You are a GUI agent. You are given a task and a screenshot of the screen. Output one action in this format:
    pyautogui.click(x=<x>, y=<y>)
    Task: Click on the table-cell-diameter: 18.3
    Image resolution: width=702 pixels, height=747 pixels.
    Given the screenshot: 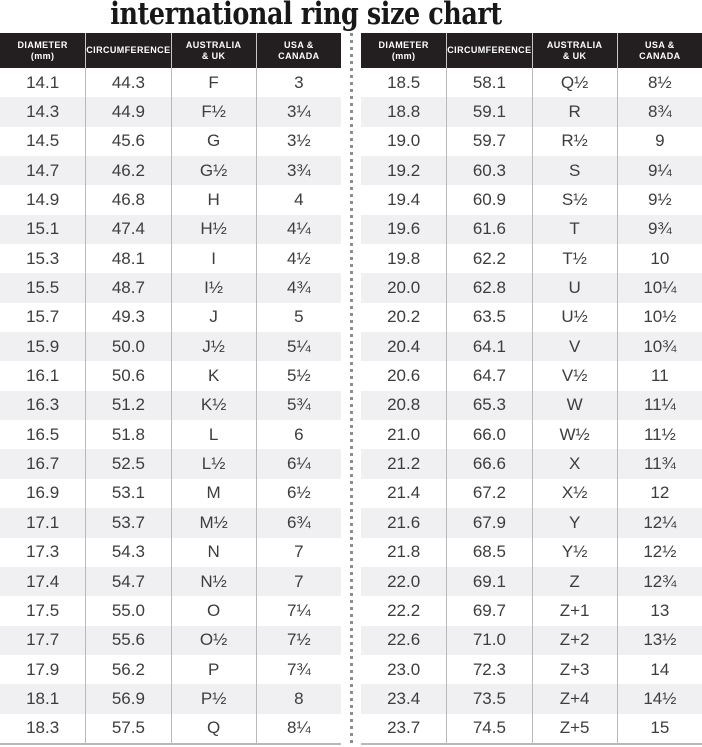 What is the action you would take?
    pyautogui.click(x=43, y=728)
    